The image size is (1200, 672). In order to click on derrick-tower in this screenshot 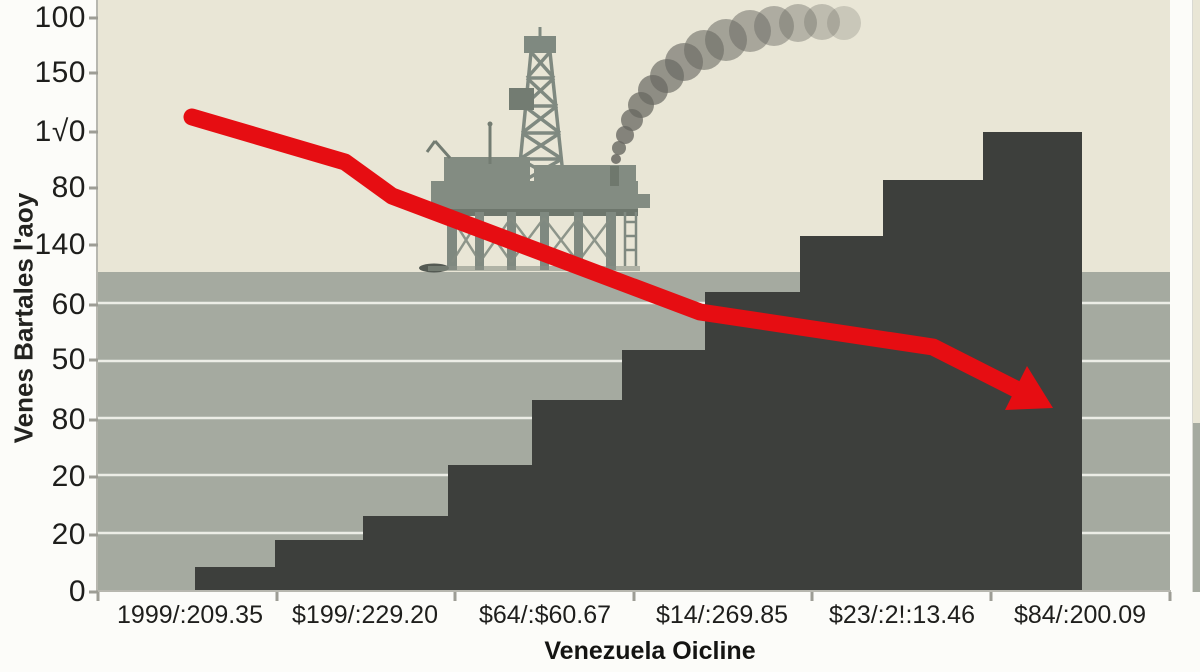, I will do `click(541, 118)`.